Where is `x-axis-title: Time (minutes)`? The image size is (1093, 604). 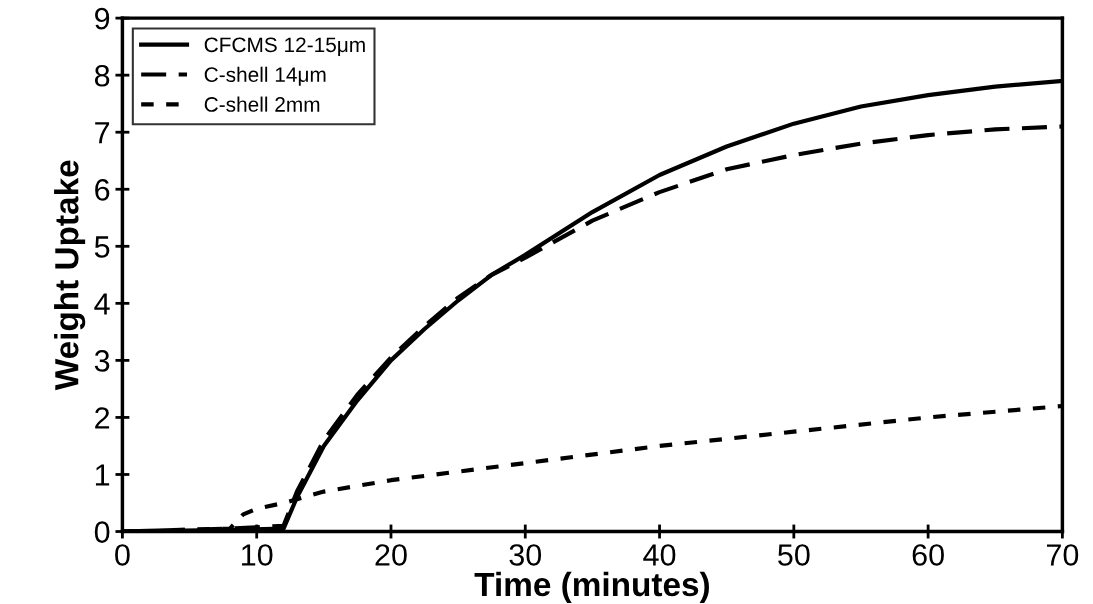 x-axis-title: Time (minutes) is located at coordinates (591, 587).